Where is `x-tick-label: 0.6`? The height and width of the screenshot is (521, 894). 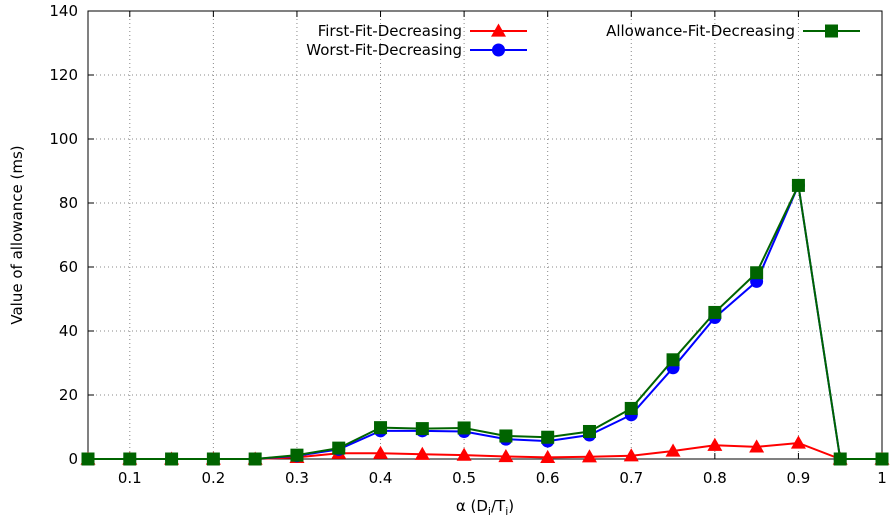 x-tick-label: 0.6 is located at coordinates (548, 478).